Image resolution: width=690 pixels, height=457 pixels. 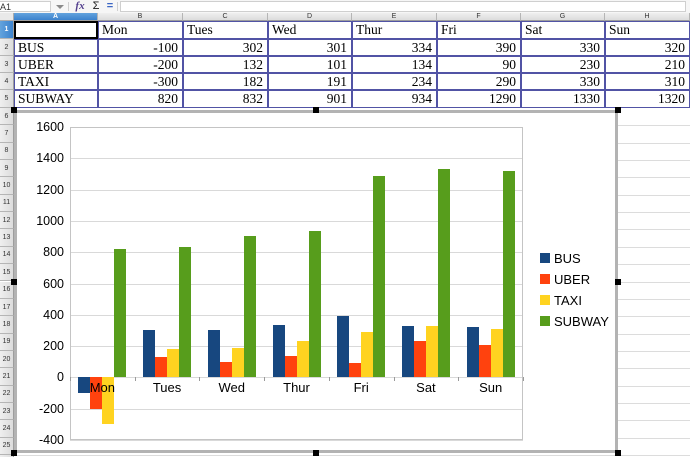 I want to click on bar-taxi-sun, so click(x=496, y=353).